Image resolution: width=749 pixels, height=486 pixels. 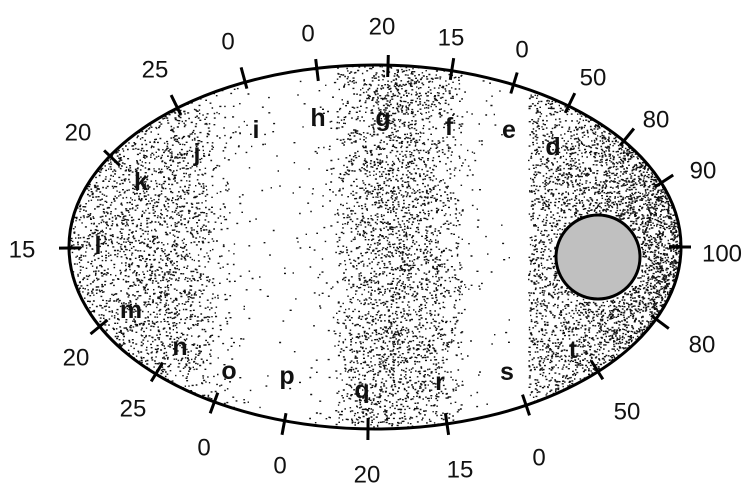 I want to click on region-letter: r, so click(x=440, y=382).